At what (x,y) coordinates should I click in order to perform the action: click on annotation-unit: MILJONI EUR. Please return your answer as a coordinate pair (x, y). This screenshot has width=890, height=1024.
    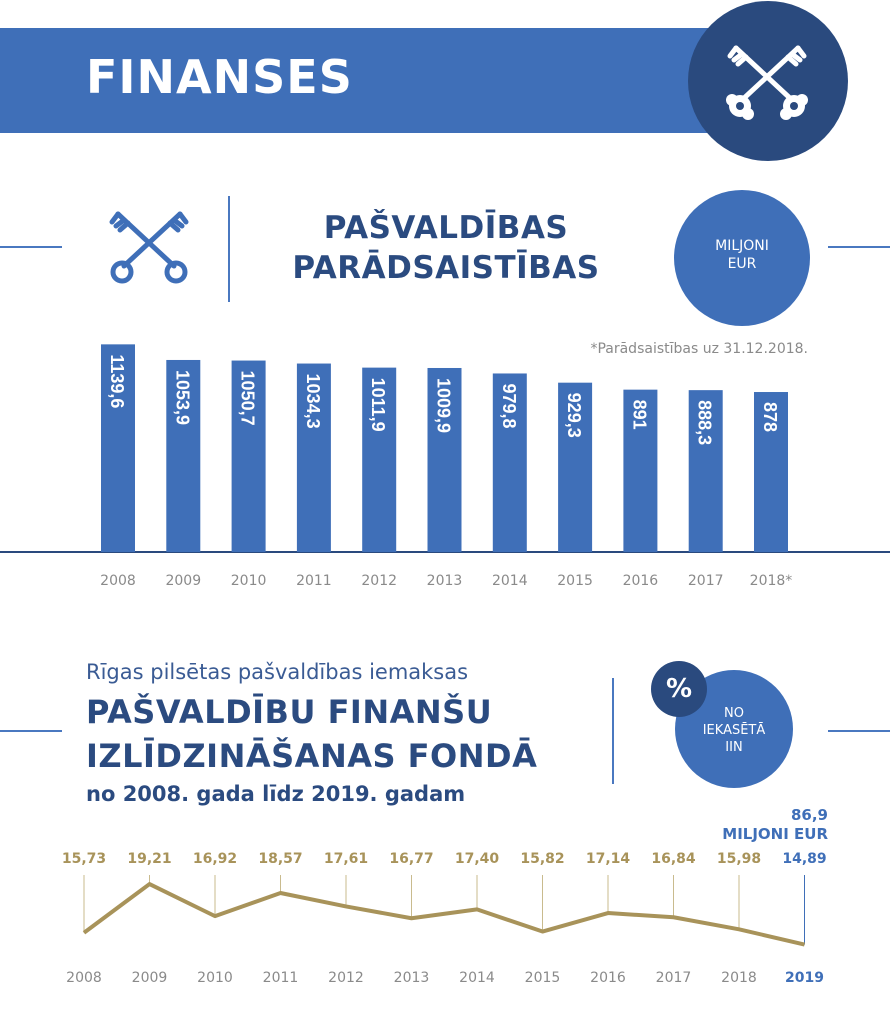
    Looking at the image, I should click on (775, 834).